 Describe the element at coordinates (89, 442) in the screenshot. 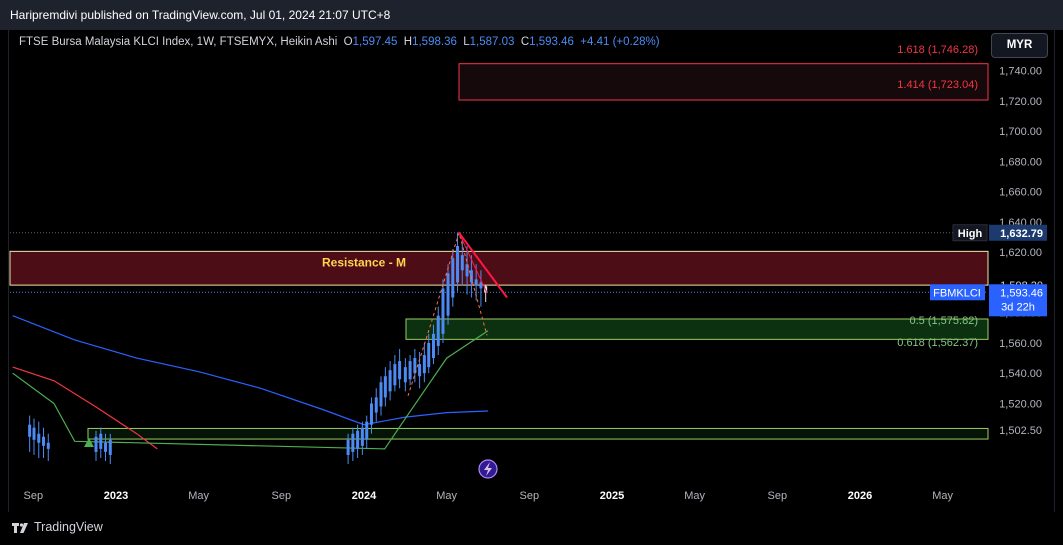

I see `signal-triangle` at that location.